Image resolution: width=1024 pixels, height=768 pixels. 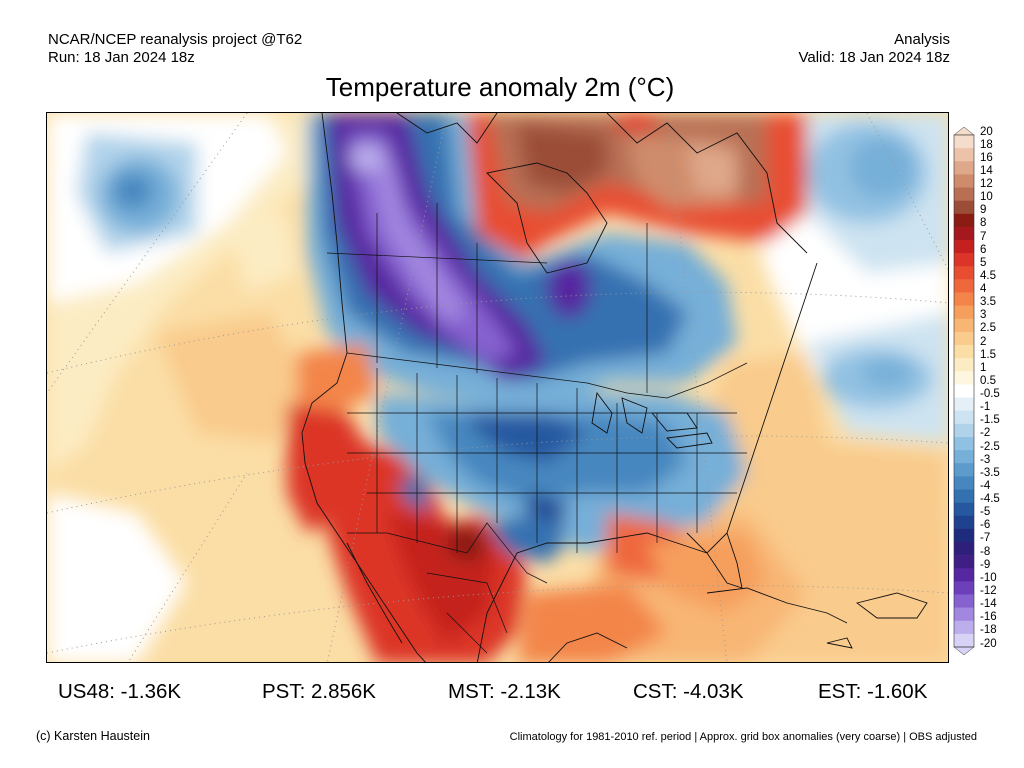 I want to click on colorbar-tick-label: 8, so click(x=983, y=223).